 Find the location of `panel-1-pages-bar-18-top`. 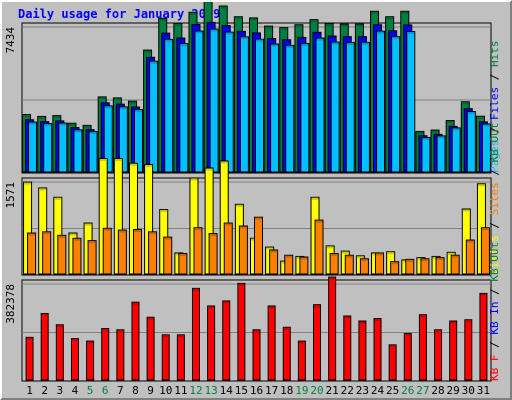

panel-1-pages-bar-18-top is located at coordinates (290, 46).